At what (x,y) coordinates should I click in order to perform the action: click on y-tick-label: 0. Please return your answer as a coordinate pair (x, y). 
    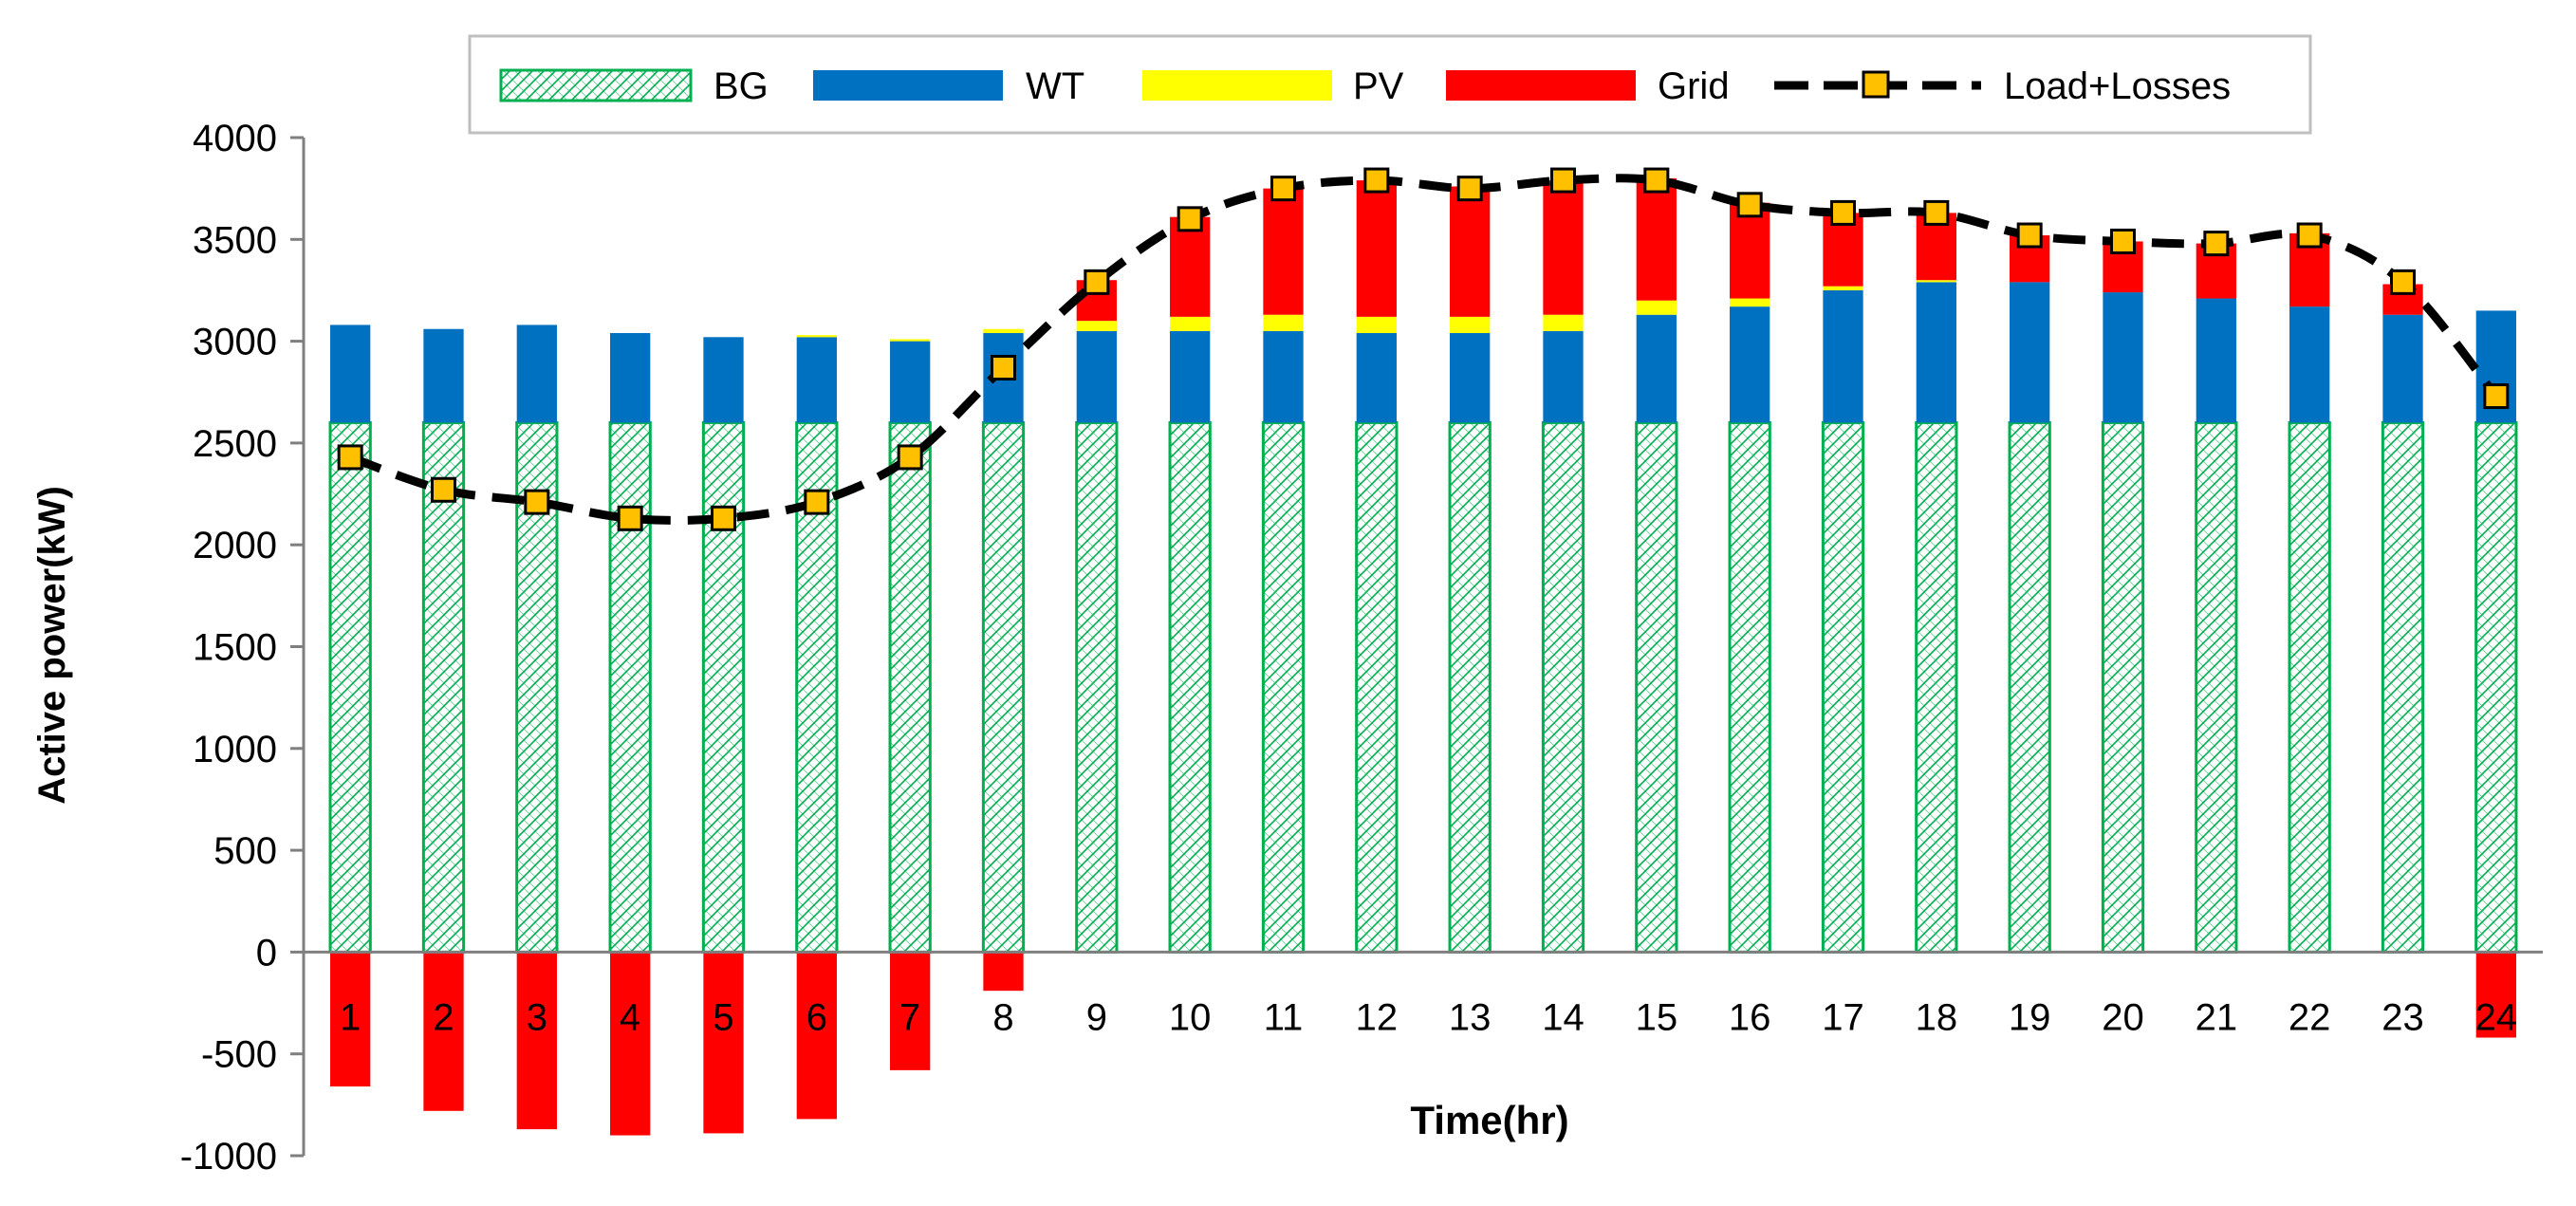
    Looking at the image, I should click on (266, 953).